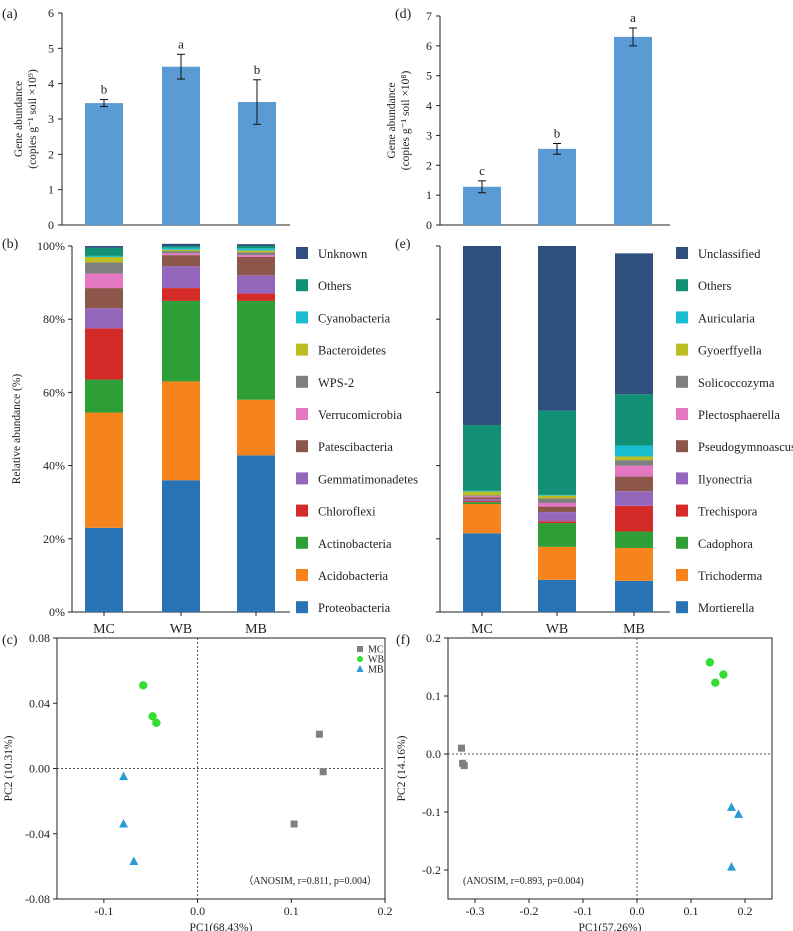  What do you see at coordinates (634, 471) in the screenshot?
I see `segment-MB-Plectosphaerella` at bounding box center [634, 471].